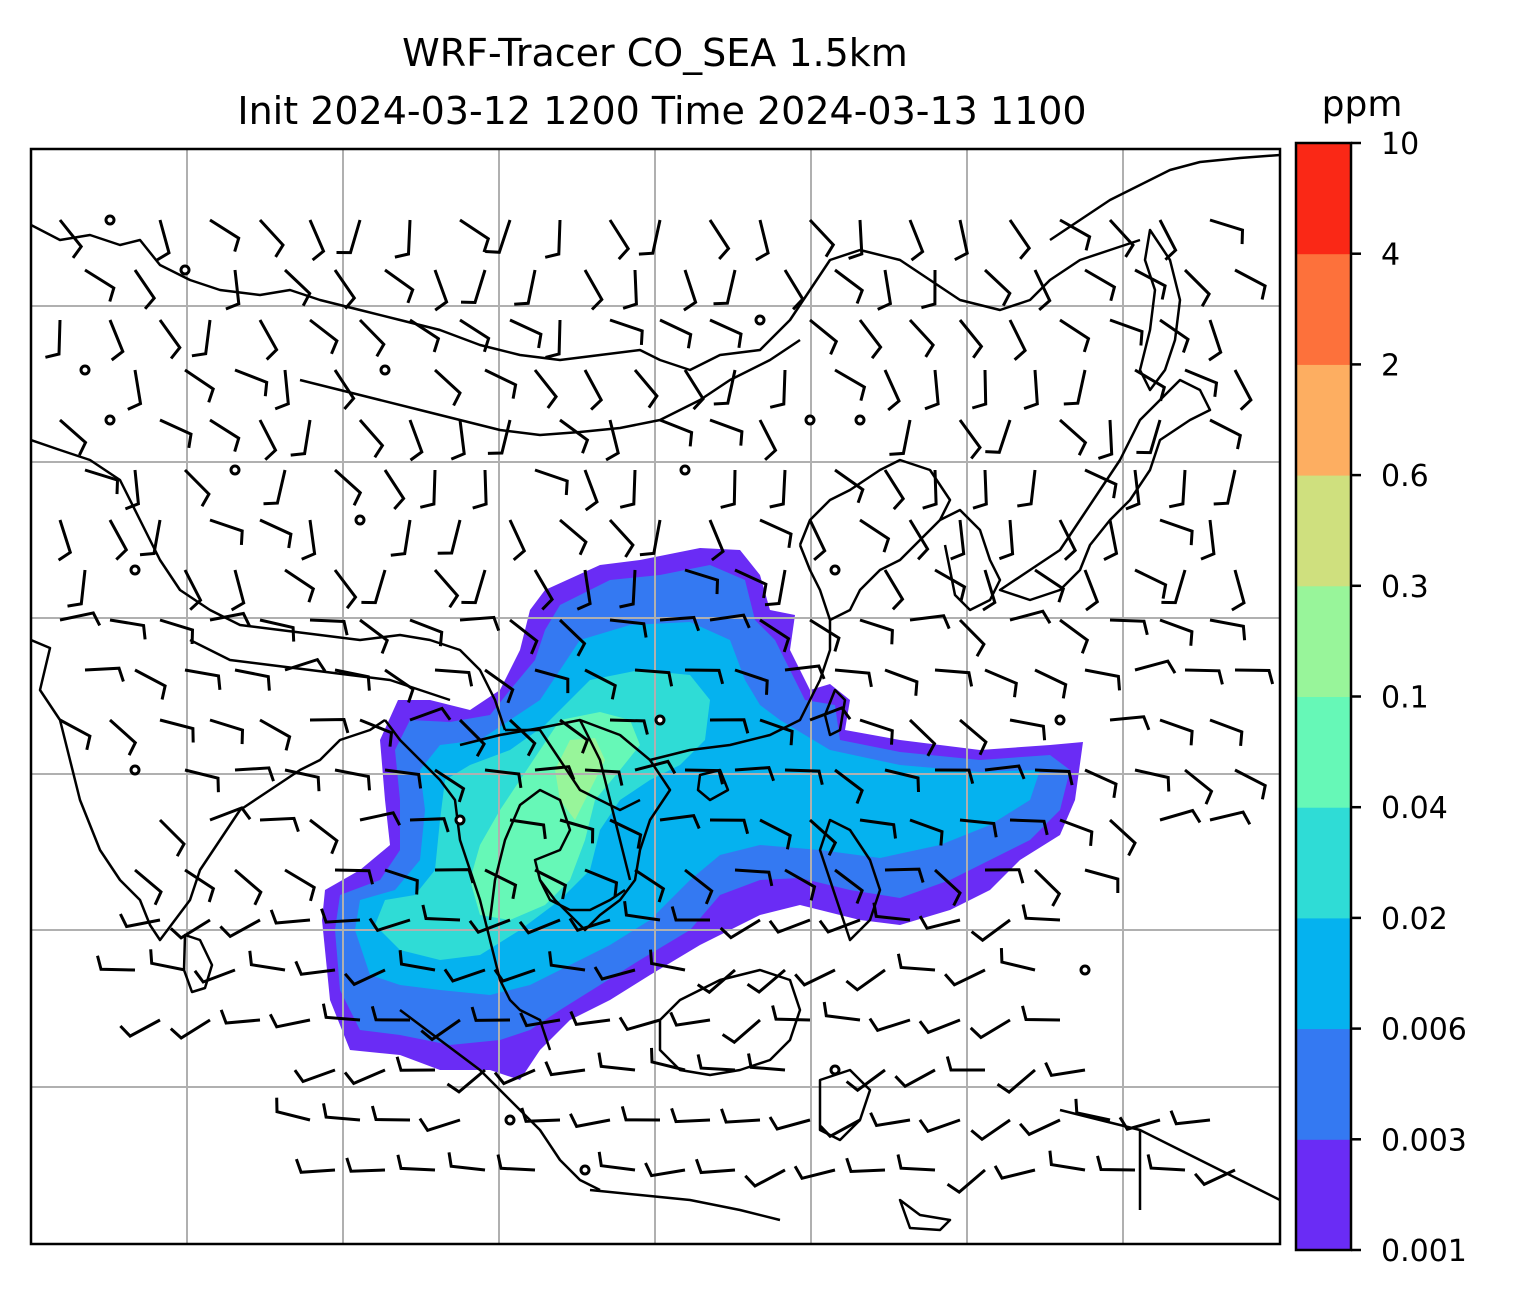 This screenshot has width=1528, height=1306. What do you see at coordinates (605, 800) in the screenshot?
I see `border-laos-vietnam` at bounding box center [605, 800].